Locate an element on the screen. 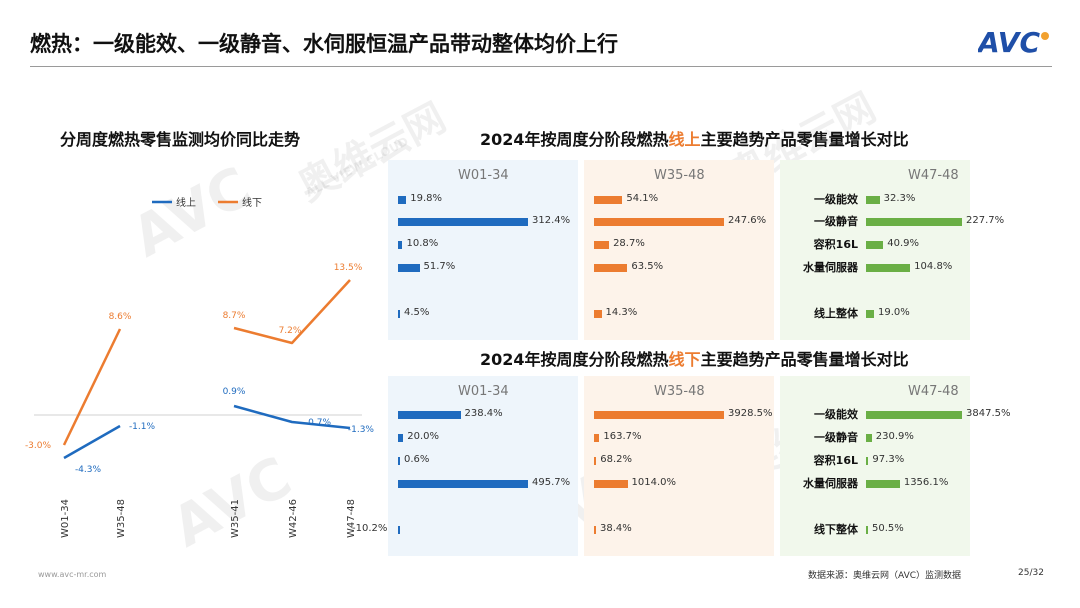  legend-label: 线上 is located at coordinates (186, 202).